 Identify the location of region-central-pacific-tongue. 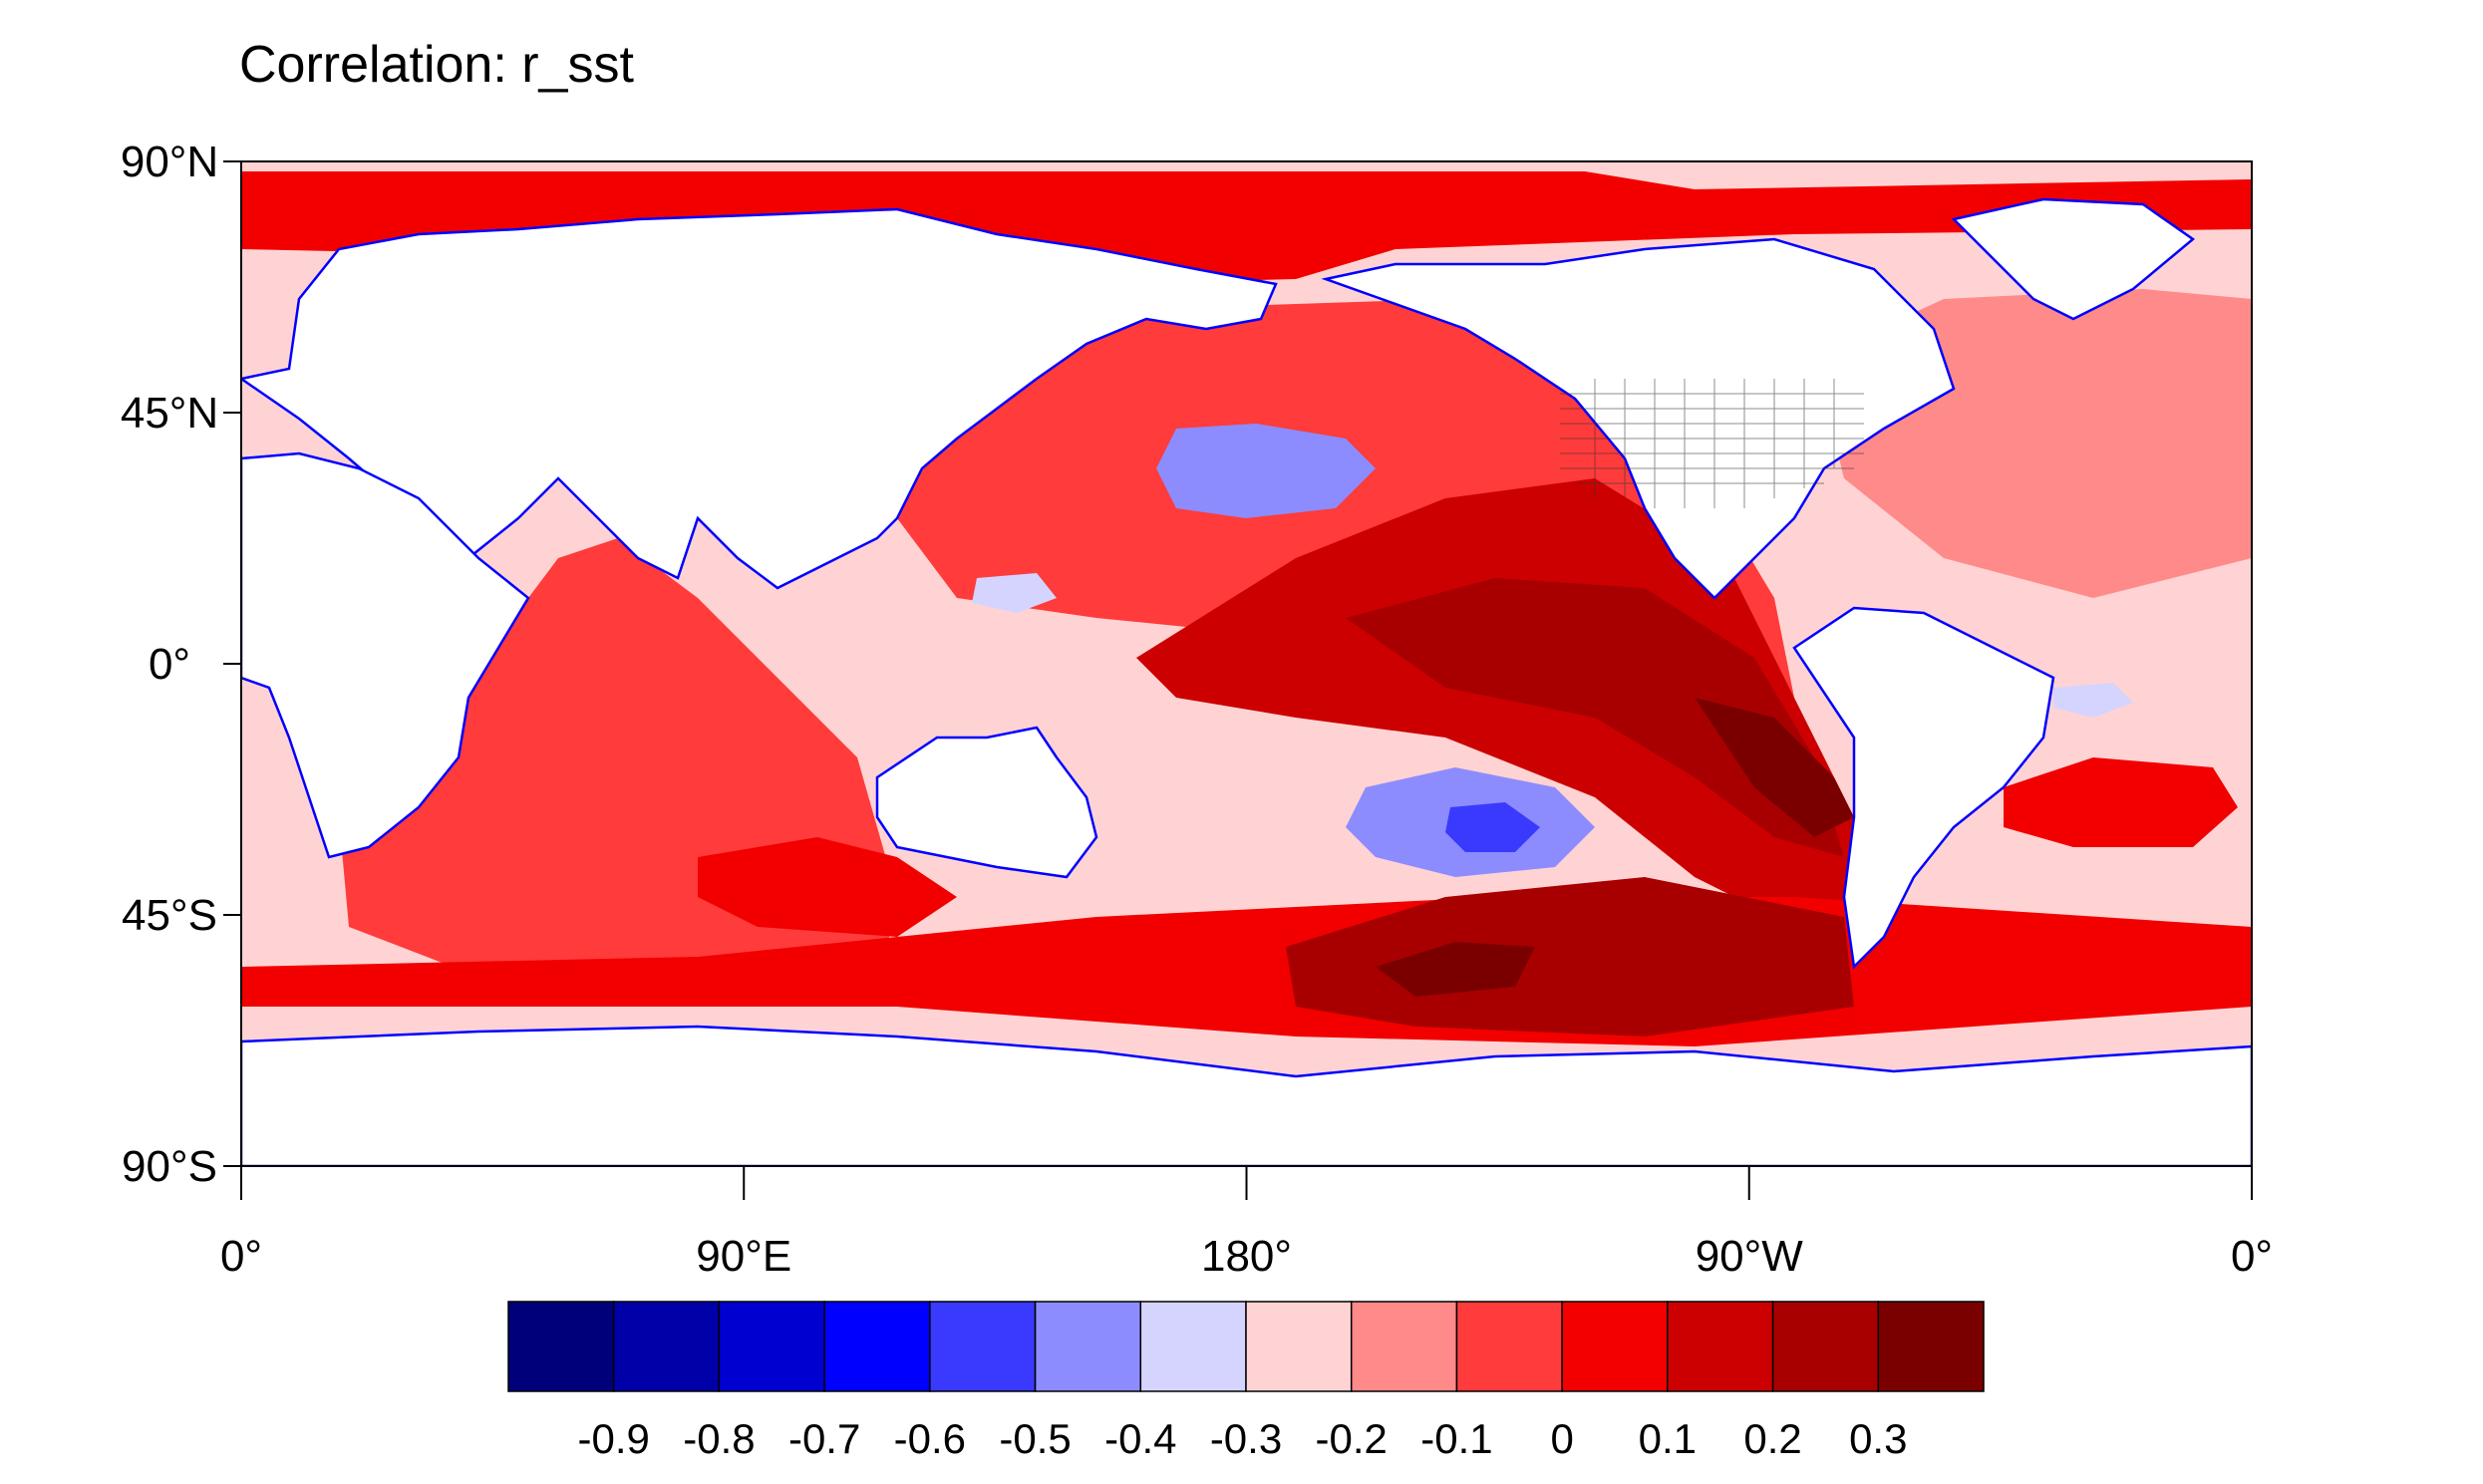
(1495, 717).